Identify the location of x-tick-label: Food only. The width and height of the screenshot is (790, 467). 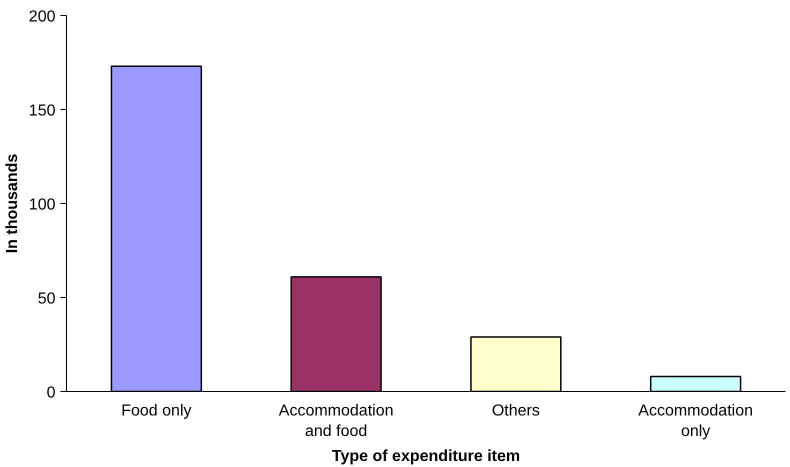
(156, 411).